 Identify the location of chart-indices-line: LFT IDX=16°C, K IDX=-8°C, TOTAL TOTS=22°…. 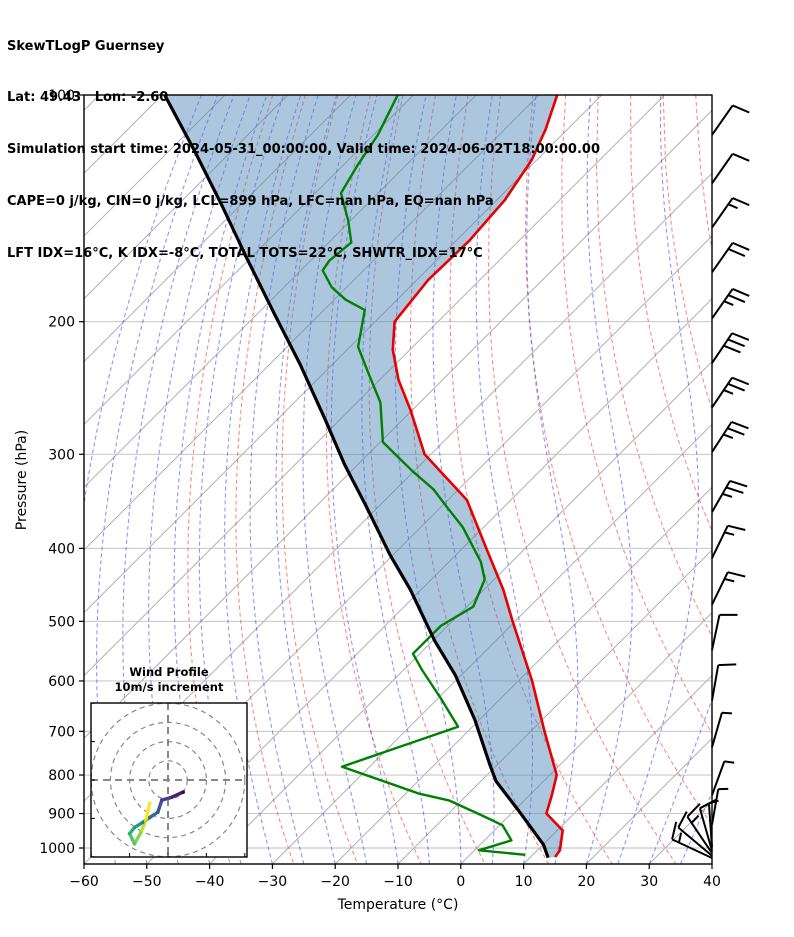
(245, 254).